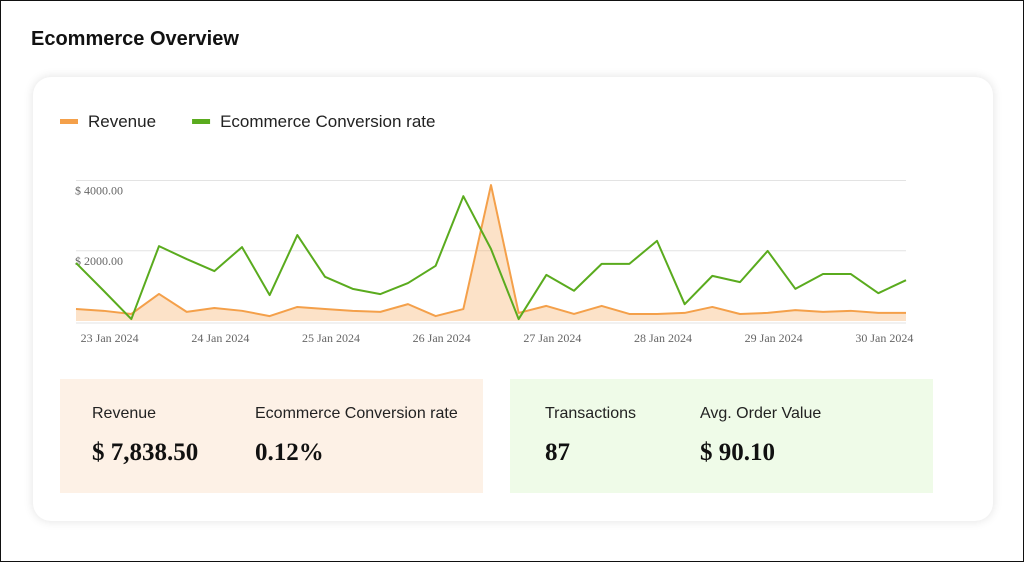 The image size is (1024, 562). I want to click on kpi-value: 0.12%, so click(289, 452).